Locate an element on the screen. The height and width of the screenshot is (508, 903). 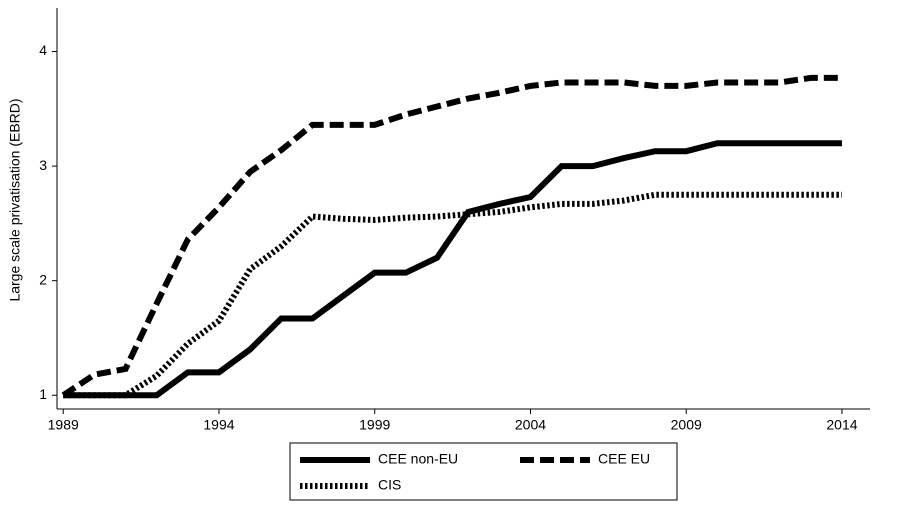
y-tick-label: 1 is located at coordinates (43, 394).